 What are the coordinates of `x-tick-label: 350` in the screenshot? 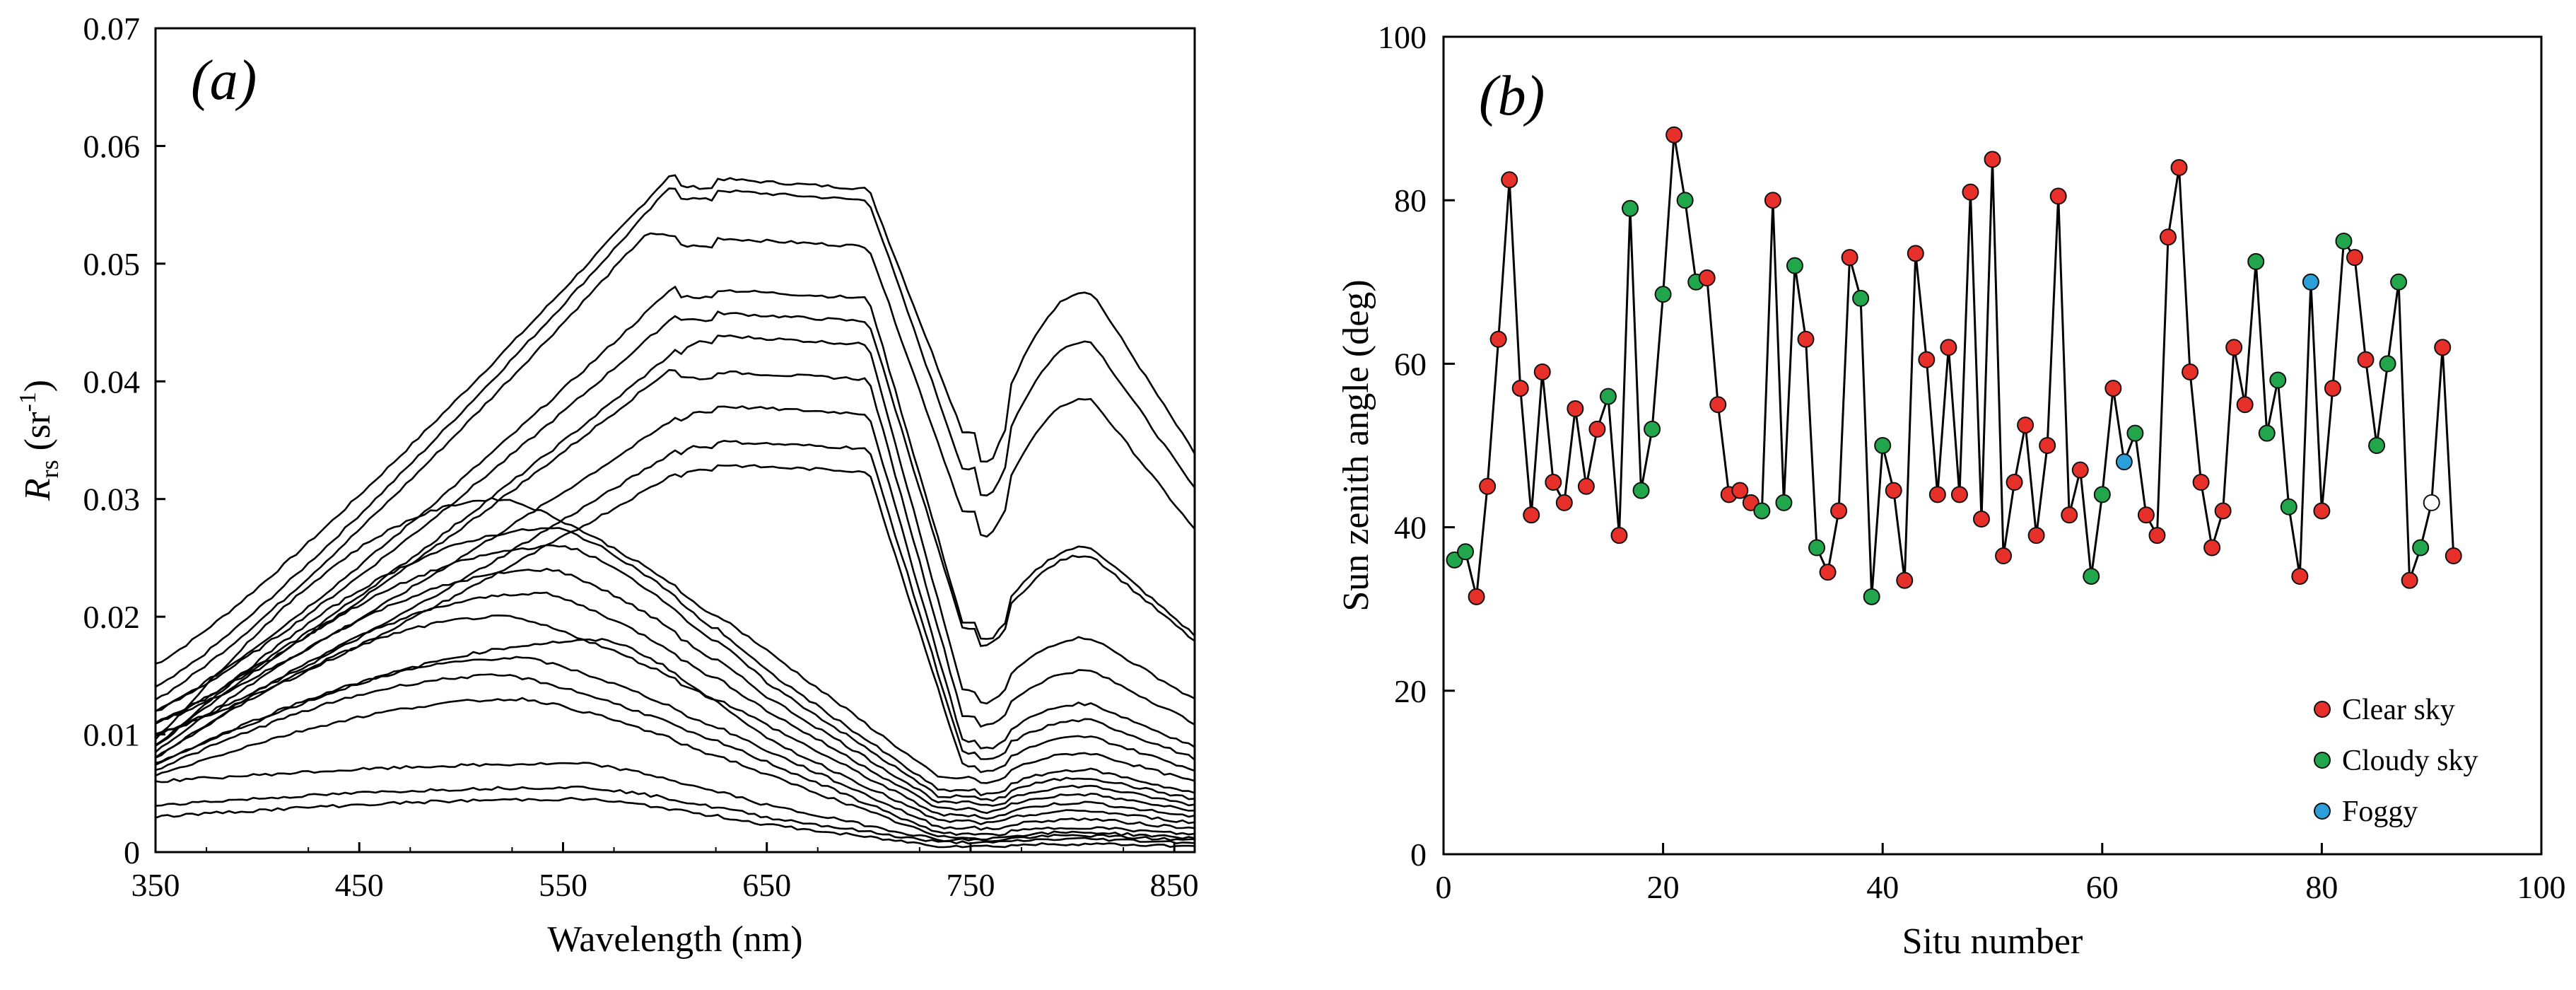 It's located at (155, 885).